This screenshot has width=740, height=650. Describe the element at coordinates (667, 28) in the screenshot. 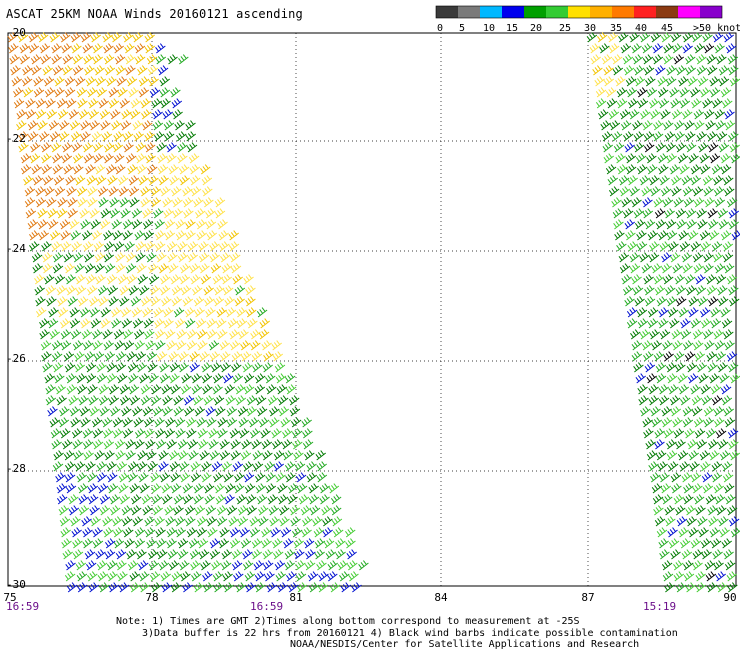

I see `legend-tick-label: 45` at that location.